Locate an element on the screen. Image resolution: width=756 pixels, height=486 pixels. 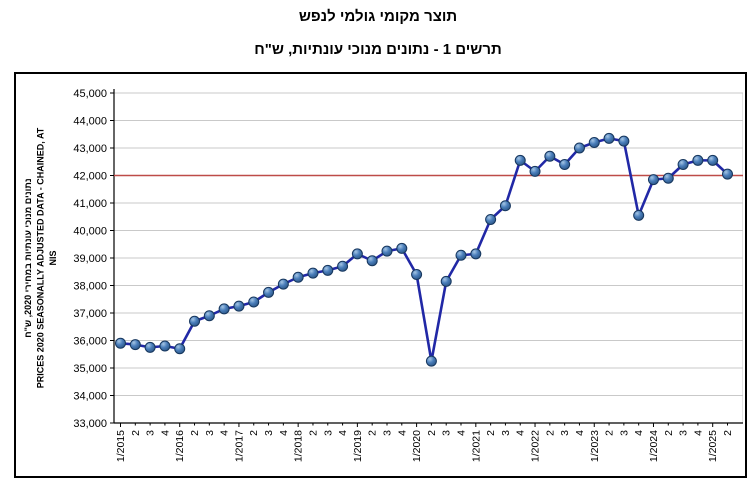
x-tick-label: 1/2015 is located at coordinates (121, 446).